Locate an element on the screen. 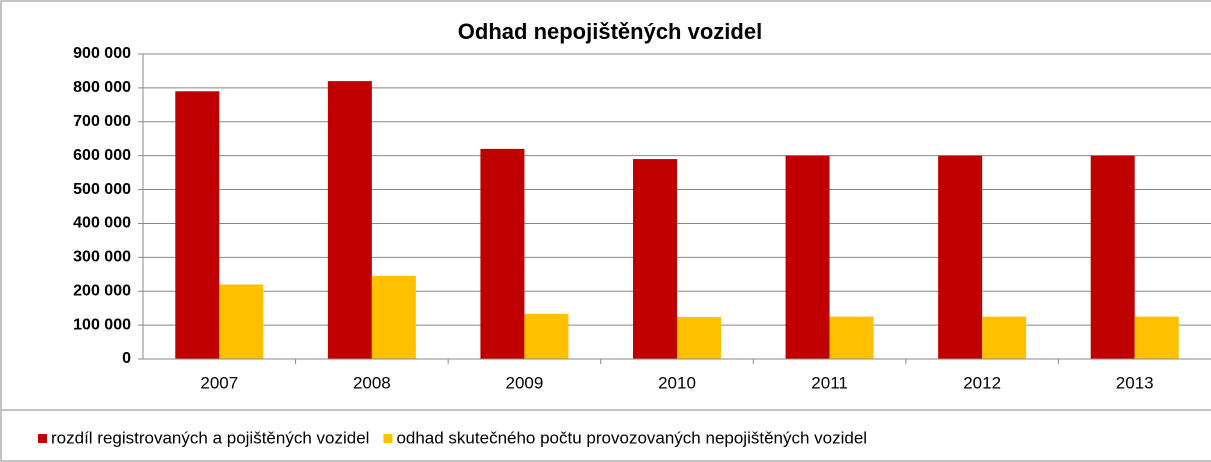 The image size is (1211, 462). y-tick-label: 200 000 is located at coordinates (102, 290).